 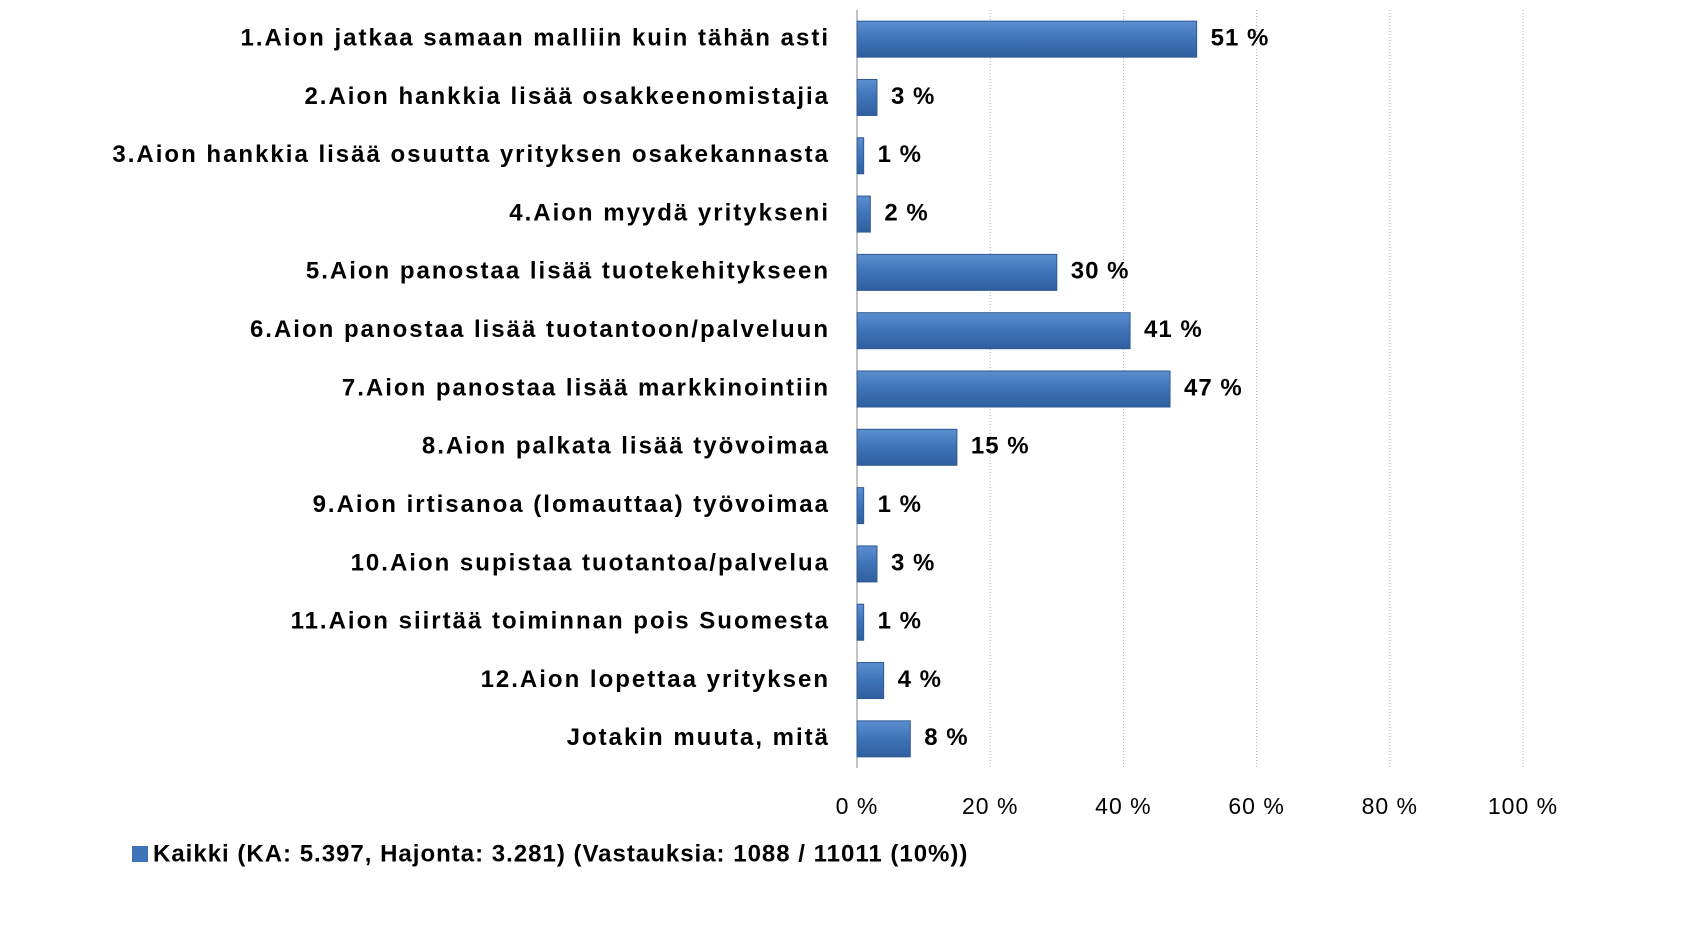 What do you see at coordinates (1100, 271) in the screenshot?
I see `data-label: 30 %` at bounding box center [1100, 271].